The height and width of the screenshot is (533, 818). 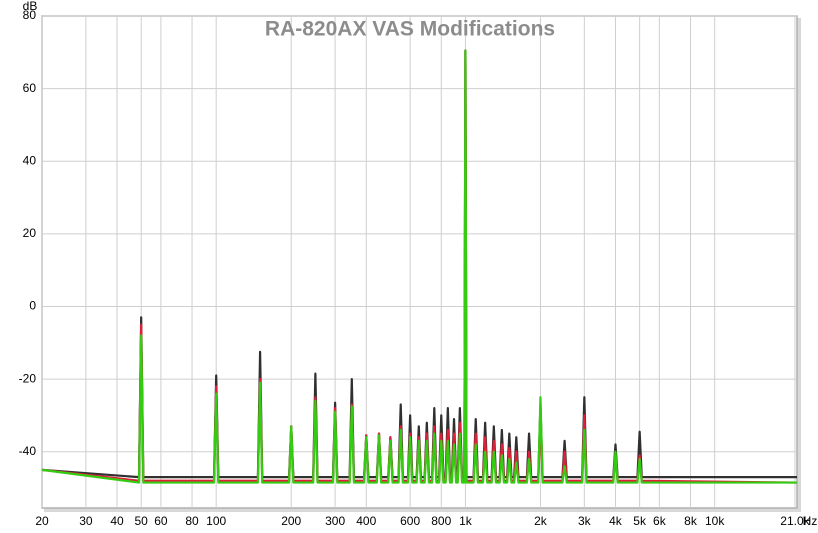 What do you see at coordinates (30, 15) in the screenshot?
I see `y-tick-label: 80` at bounding box center [30, 15].